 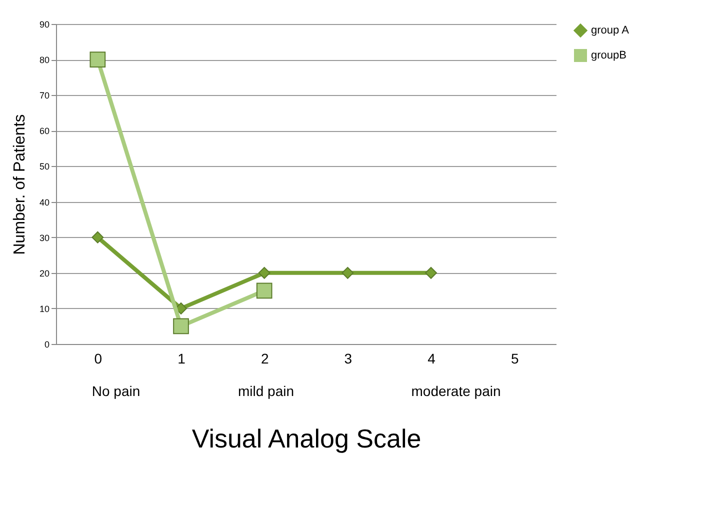 I want to click on y-tick-label: 60, so click(x=44, y=131).